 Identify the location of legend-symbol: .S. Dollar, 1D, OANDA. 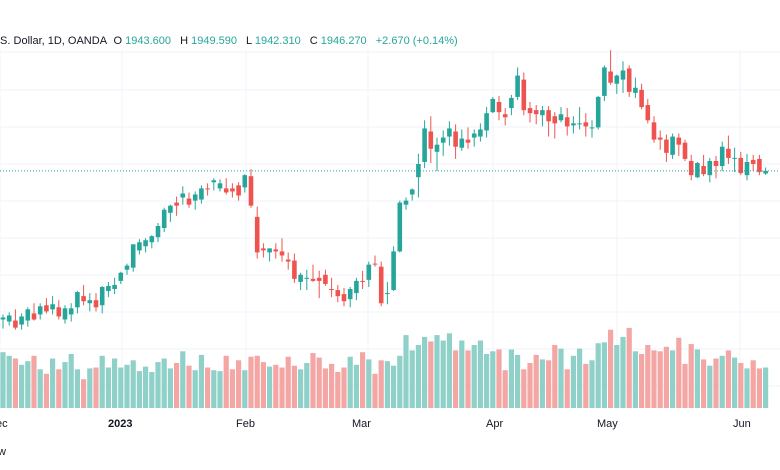
(54, 41).